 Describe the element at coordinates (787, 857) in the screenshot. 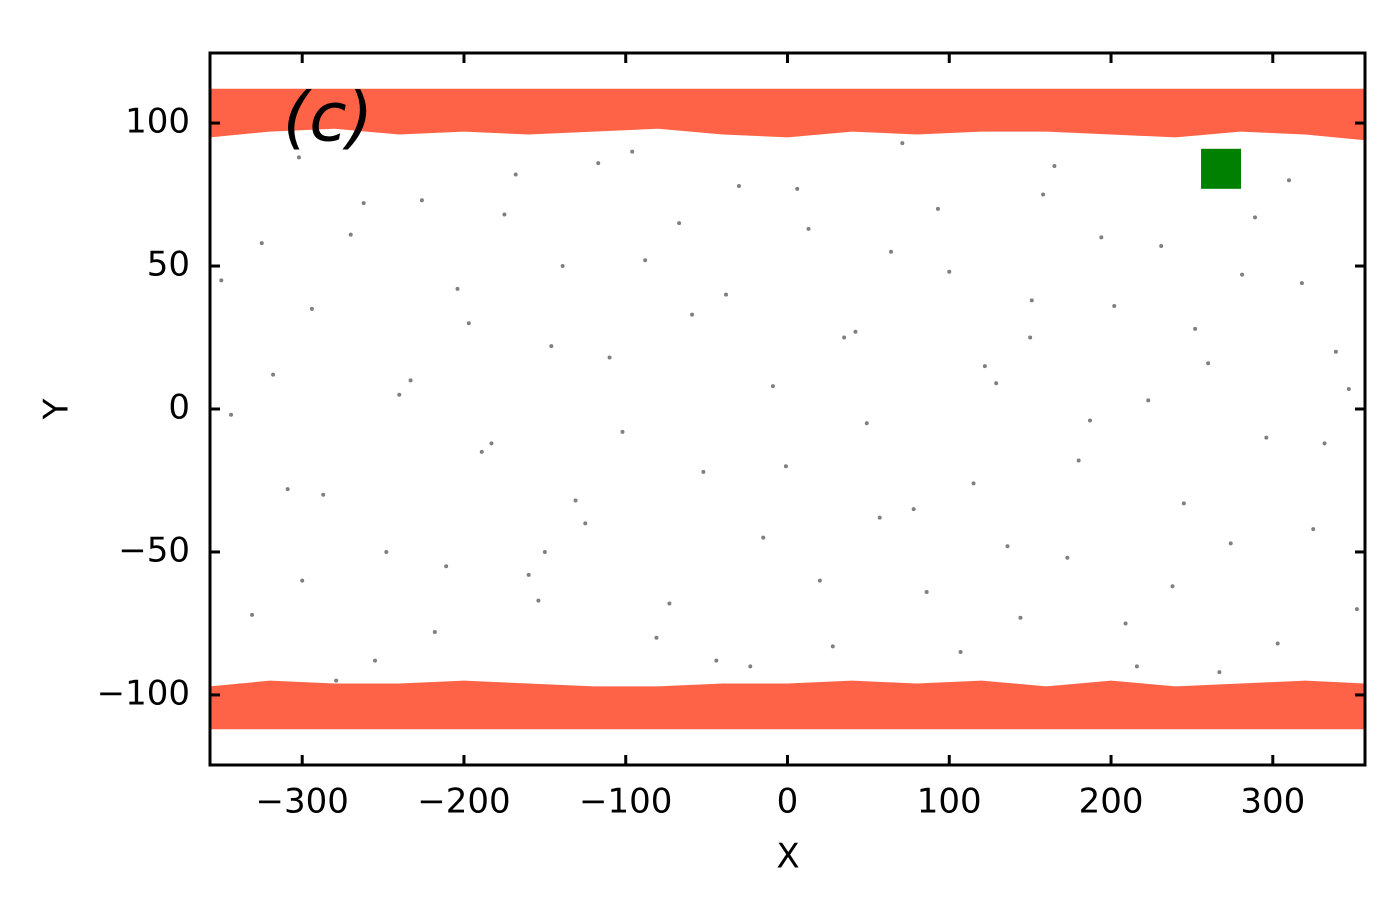

I see `x-axis-label: X` at that location.